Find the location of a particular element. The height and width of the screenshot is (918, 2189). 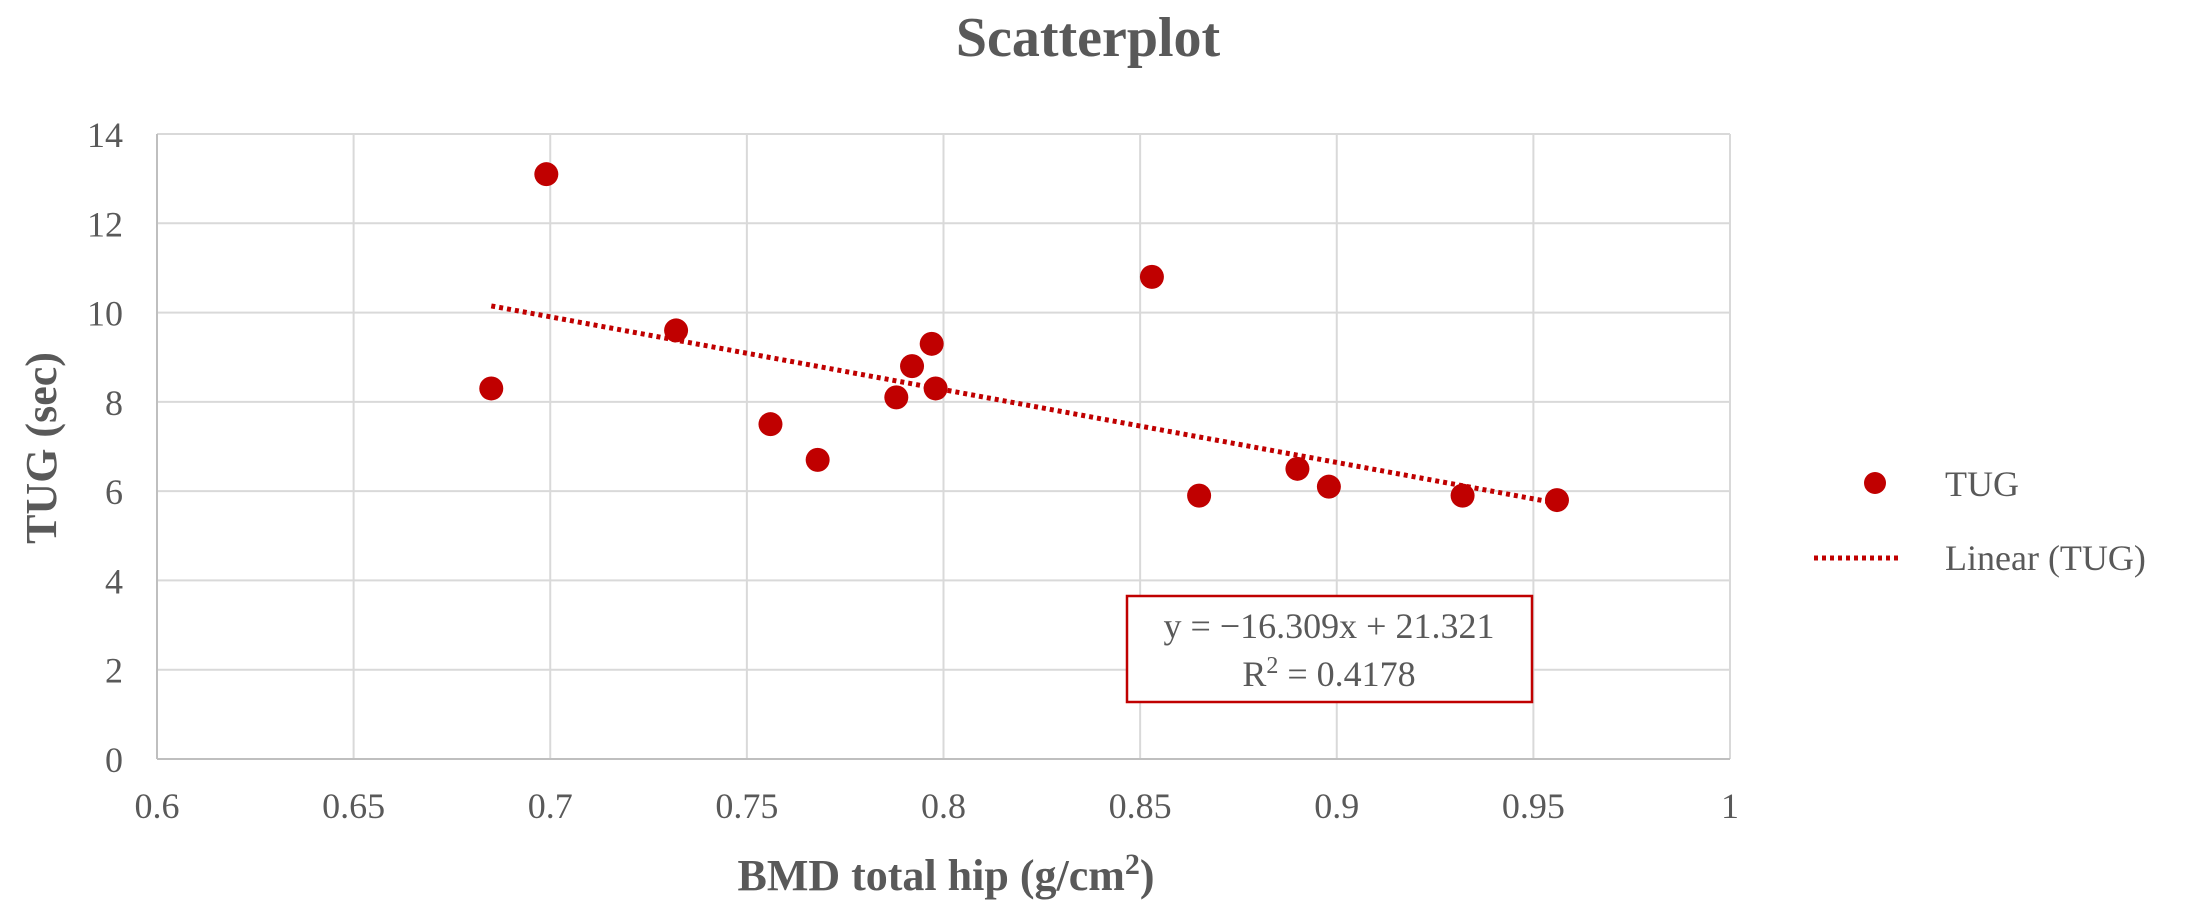

trendline is located at coordinates (1024, 404).